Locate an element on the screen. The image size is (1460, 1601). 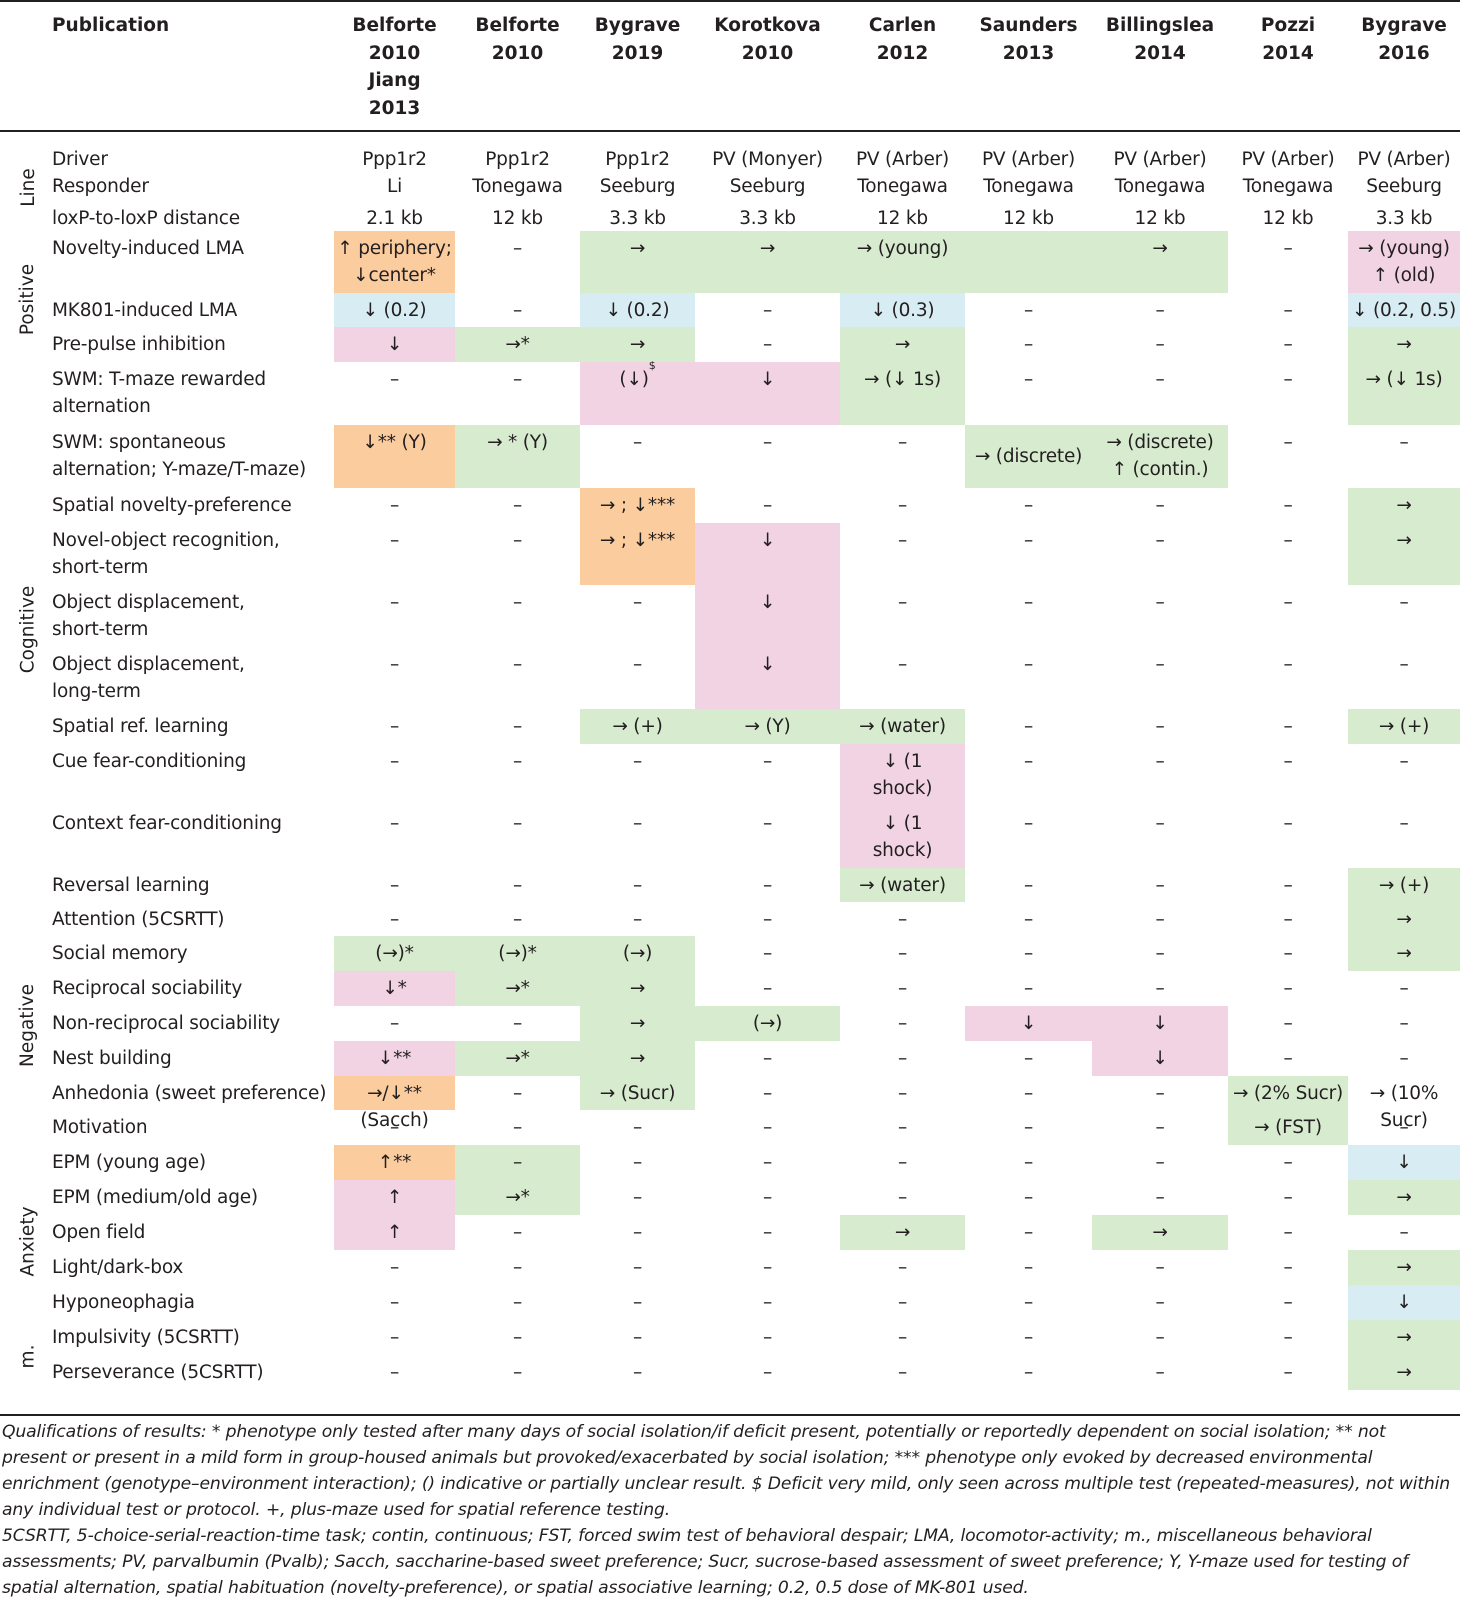
result-cell is located at coordinates (1028, 262).